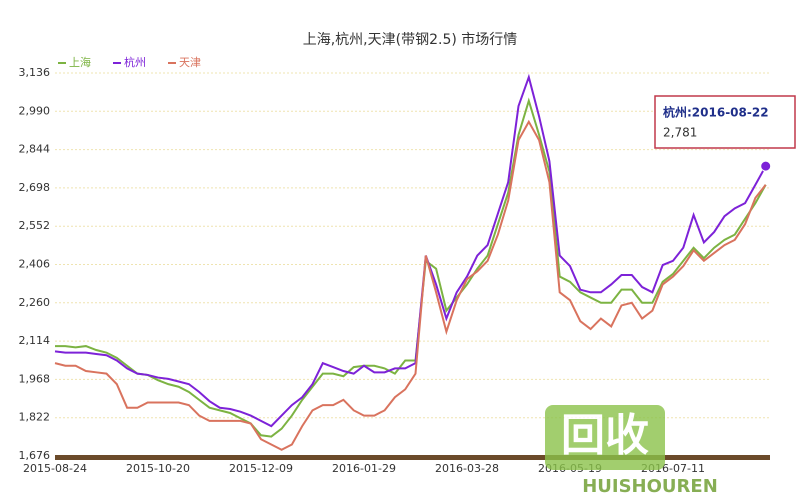  I want to click on tooltip-value: 2,781, so click(680, 133).